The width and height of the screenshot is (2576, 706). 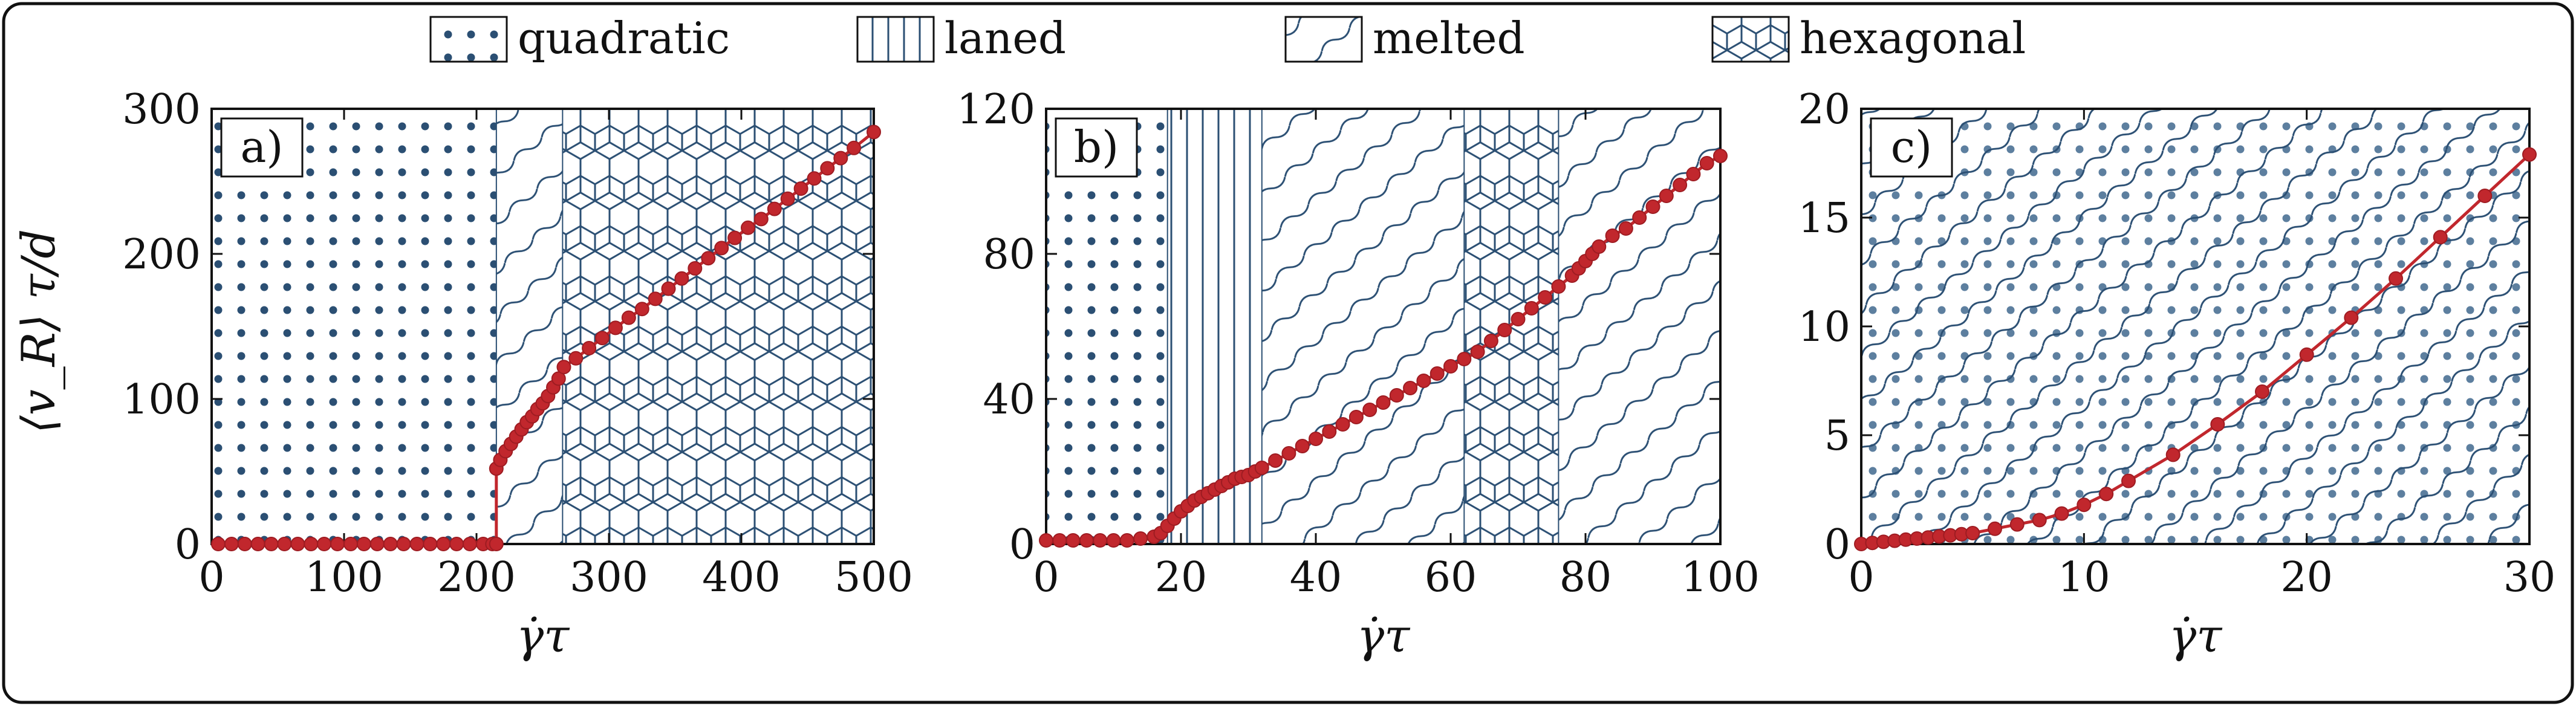 I want to click on legend-label-melted: melted, so click(x=1449, y=38).